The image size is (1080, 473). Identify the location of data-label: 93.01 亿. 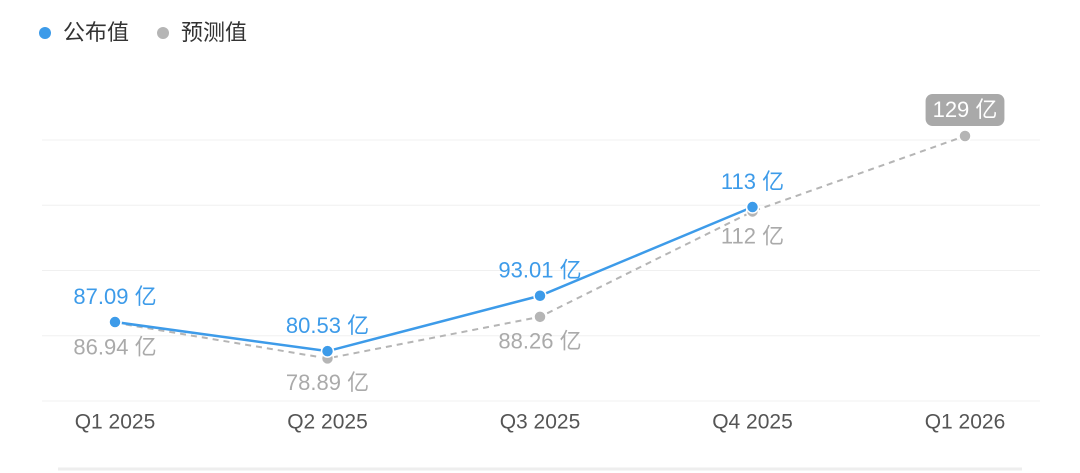
(539, 270).